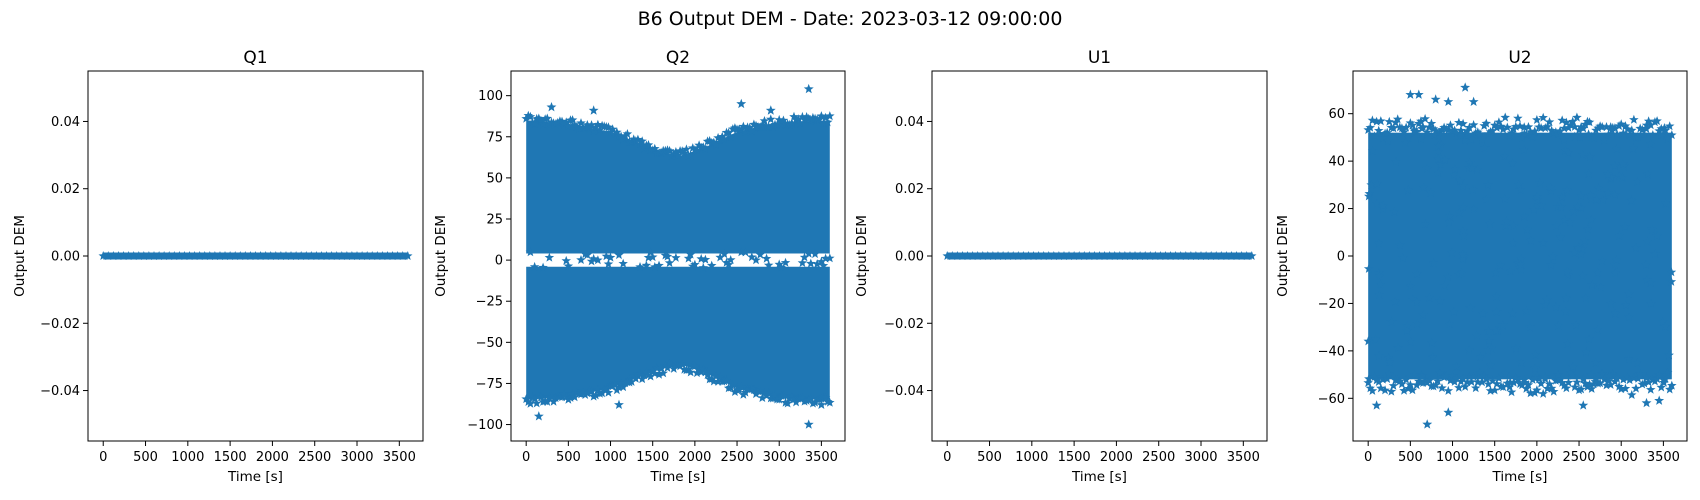 The width and height of the screenshot is (1700, 500). I want to click on y-tick-label: −25, so click(489, 302).